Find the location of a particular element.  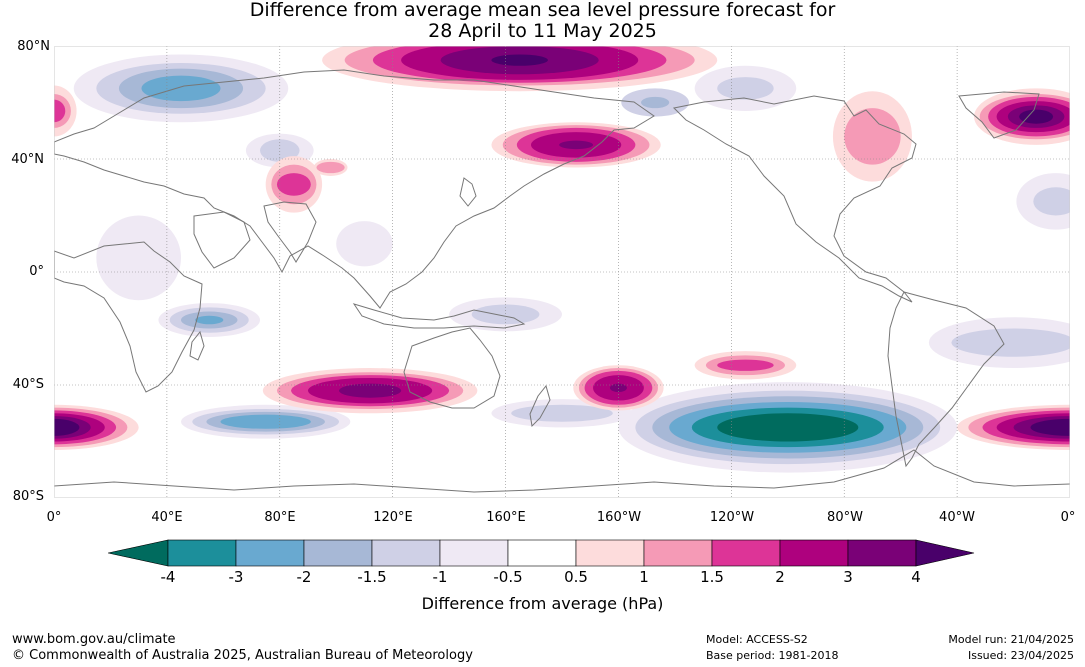

colorbar-tick-label: -2 is located at coordinates (304, 577).